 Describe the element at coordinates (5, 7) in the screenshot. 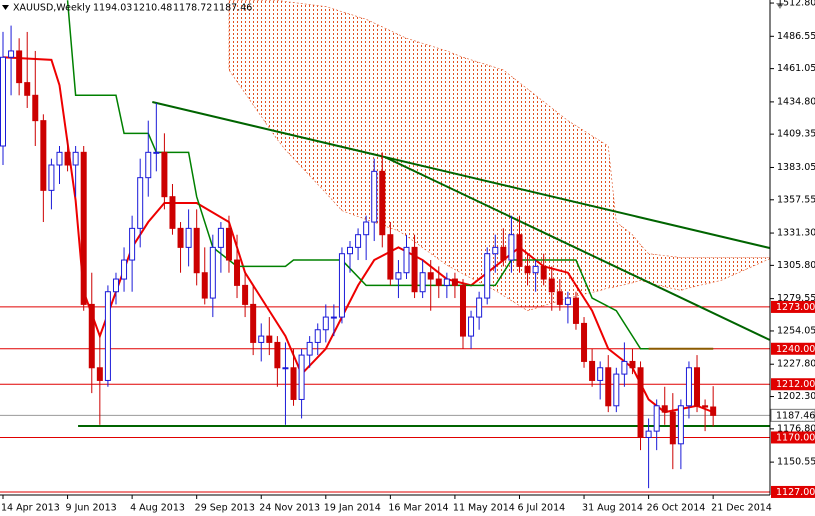

I see `menu-arrow-icon` at that location.